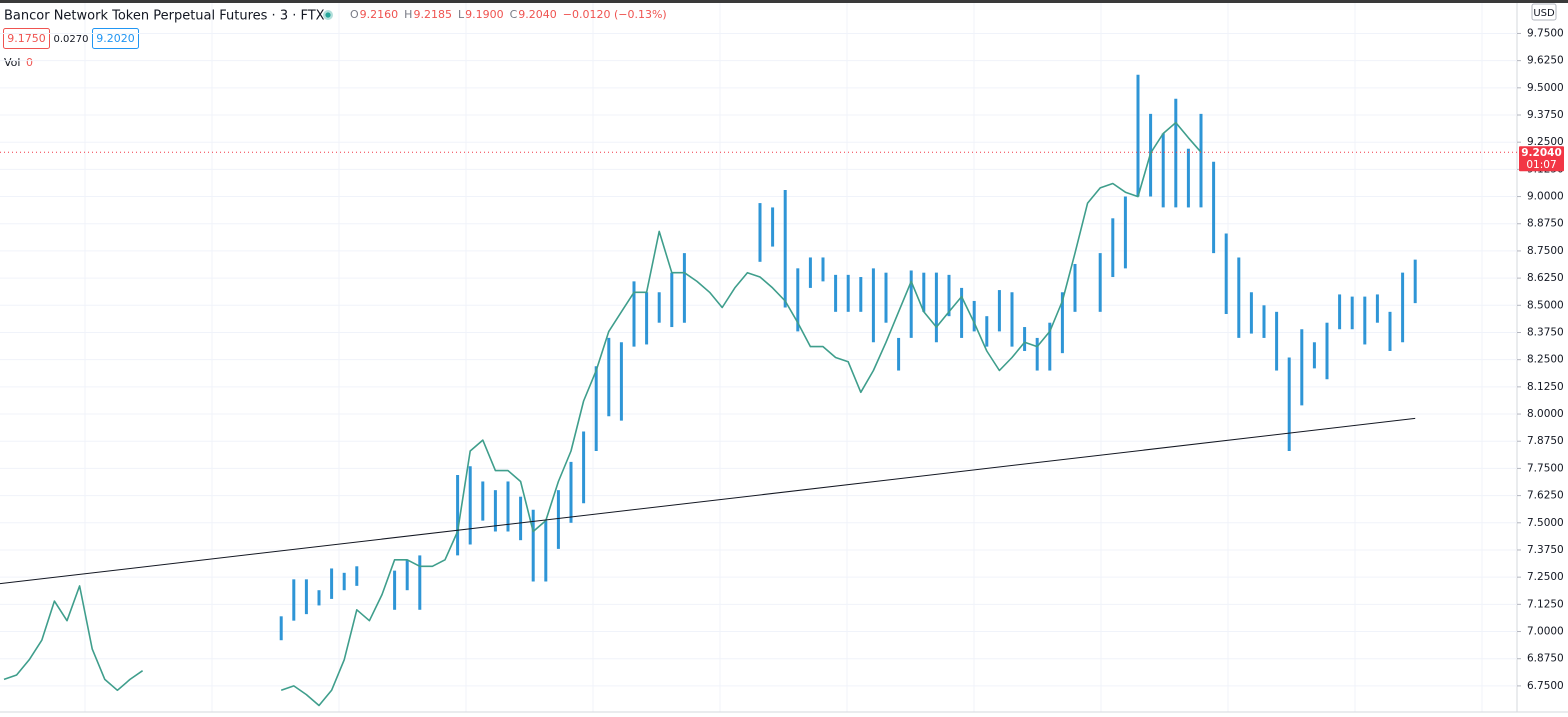  I want to click on y-tick-label: 6.8750, so click(1545, 659).